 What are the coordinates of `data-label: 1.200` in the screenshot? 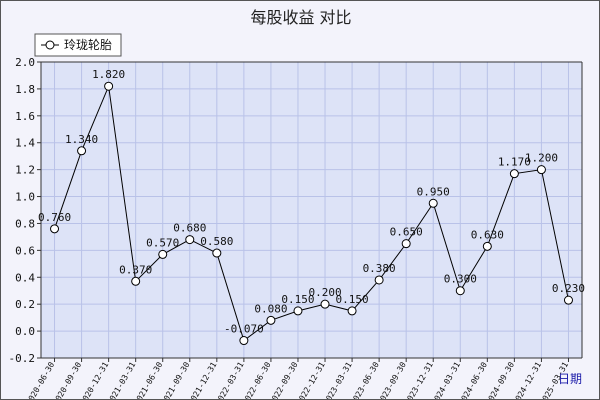 It's located at (541, 158).